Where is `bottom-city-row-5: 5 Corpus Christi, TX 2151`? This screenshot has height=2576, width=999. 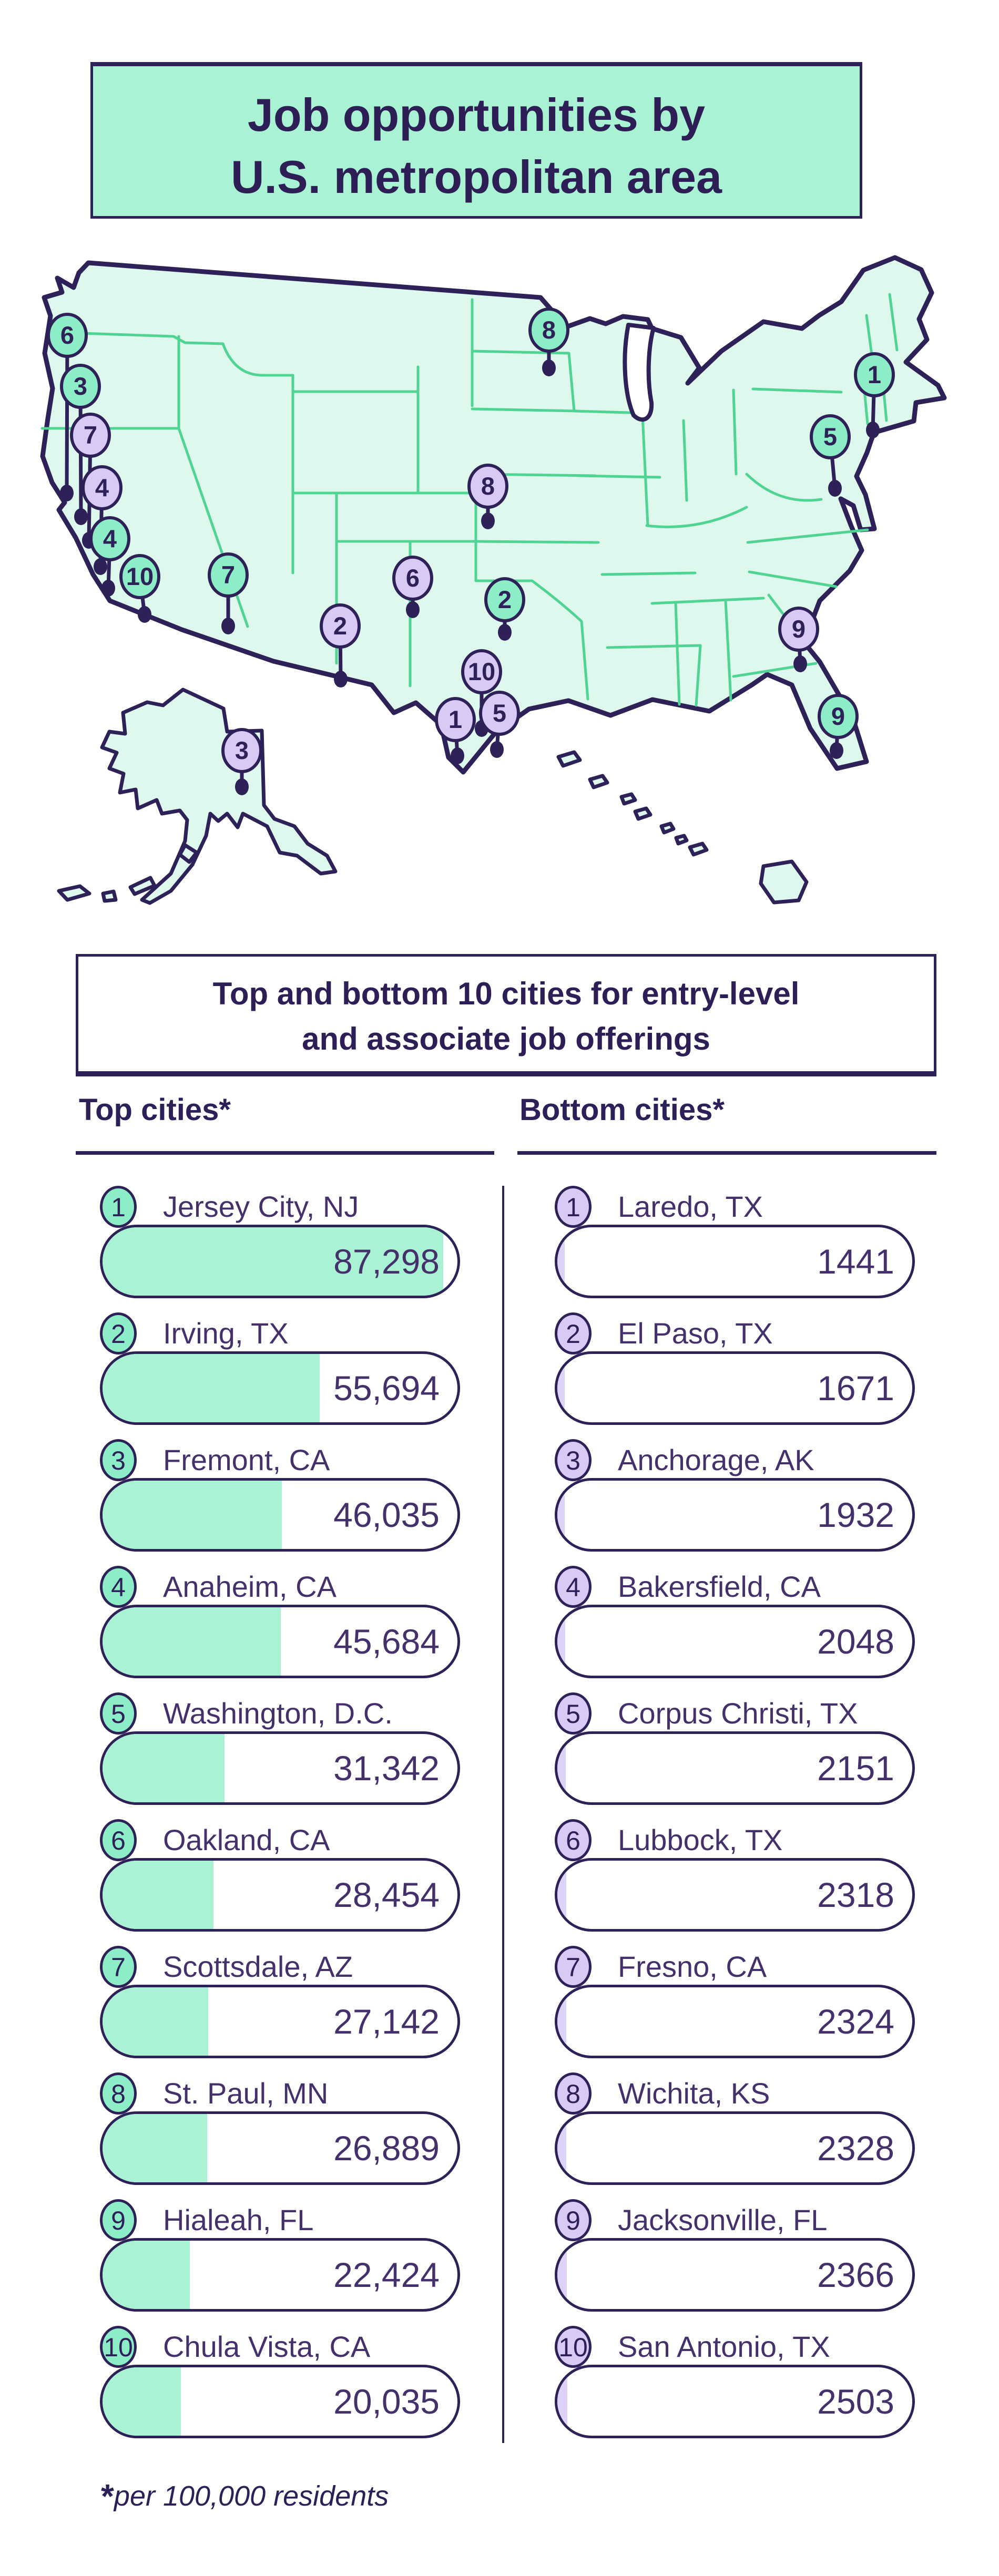 bottom-city-row-5: 5 Corpus Christi, TX 2151 is located at coordinates (735, 1749).